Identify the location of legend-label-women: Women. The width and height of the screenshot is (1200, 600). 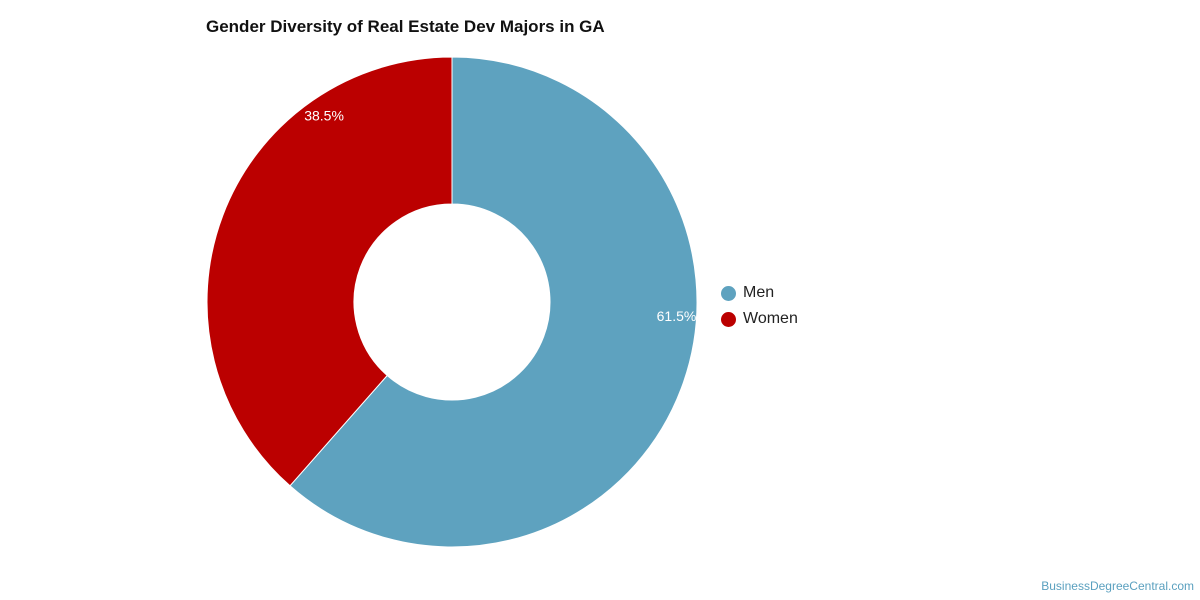
(770, 318).